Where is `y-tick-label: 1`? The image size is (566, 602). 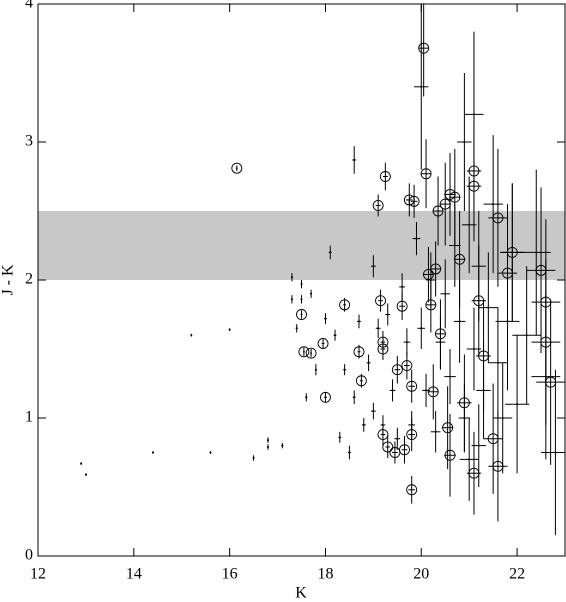 y-tick-label: 1 is located at coordinates (29, 417).